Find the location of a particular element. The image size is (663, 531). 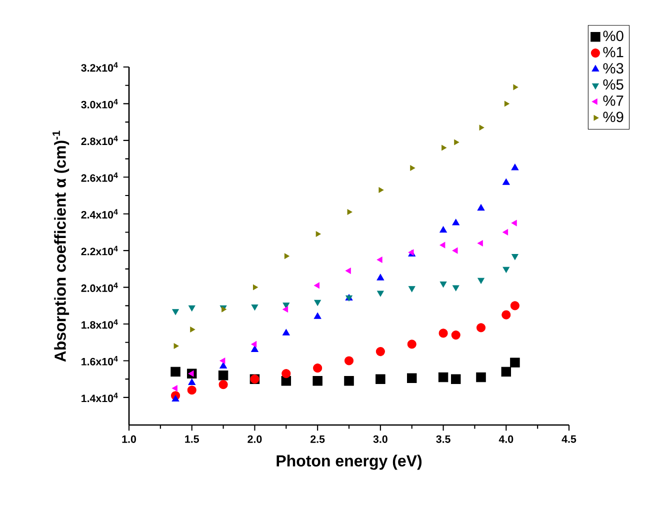

legend-label: %5 is located at coordinates (613, 84).